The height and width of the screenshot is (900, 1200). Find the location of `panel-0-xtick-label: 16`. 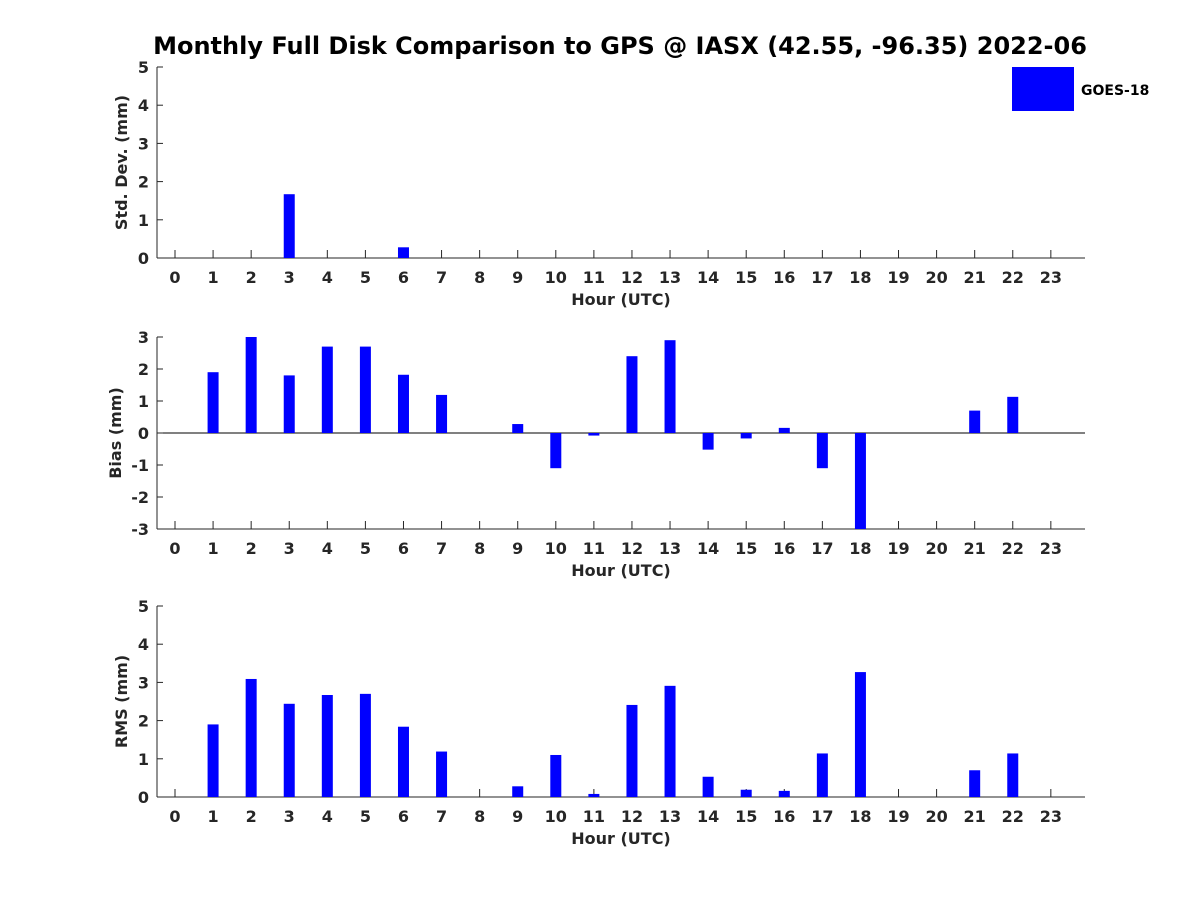

panel-0-xtick-label: 16 is located at coordinates (784, 277).